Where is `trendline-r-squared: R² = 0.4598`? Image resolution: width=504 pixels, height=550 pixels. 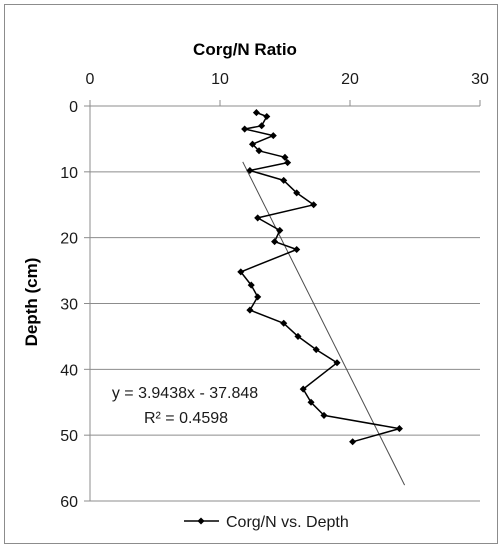 trendline-r-squared: R² = 0.4598 is located at coordinates (186, 418).